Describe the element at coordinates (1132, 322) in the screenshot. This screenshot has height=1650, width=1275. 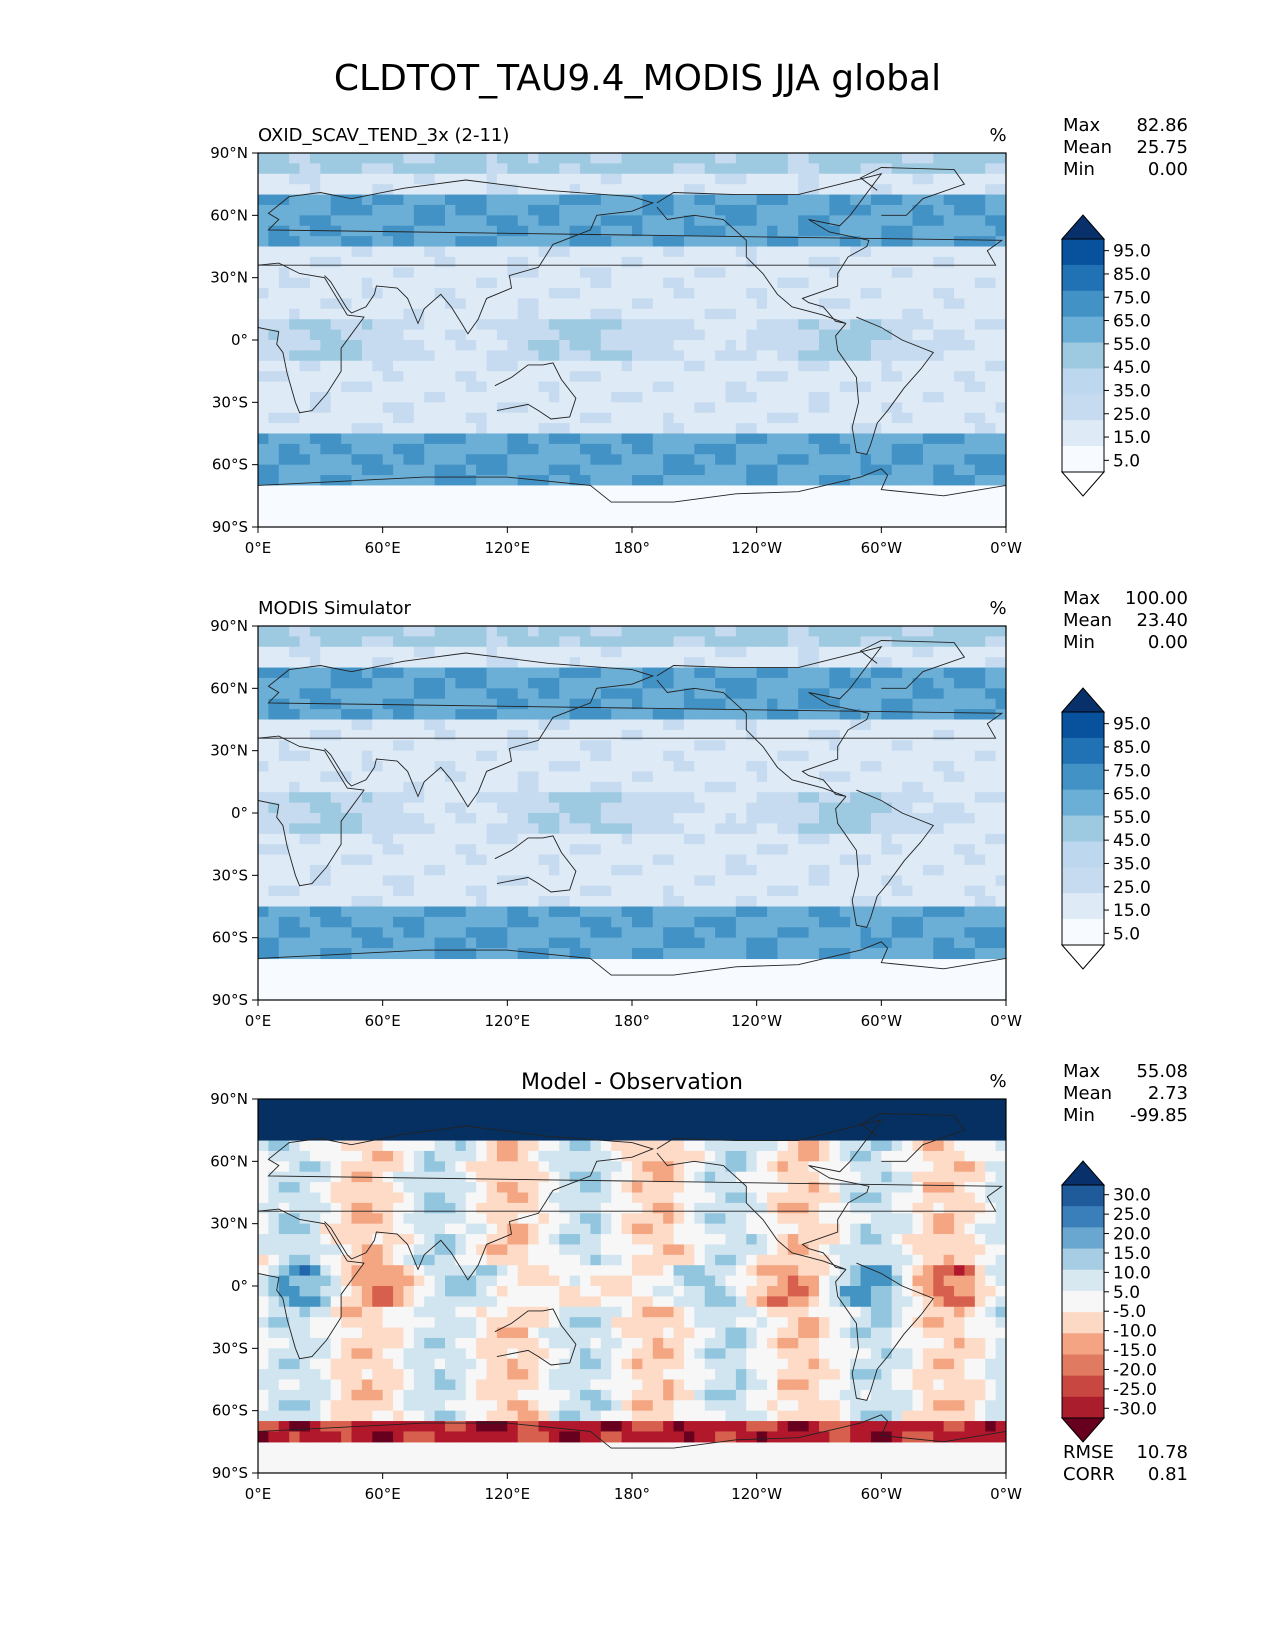
I see `colorbar-label: 65.0` at that location.